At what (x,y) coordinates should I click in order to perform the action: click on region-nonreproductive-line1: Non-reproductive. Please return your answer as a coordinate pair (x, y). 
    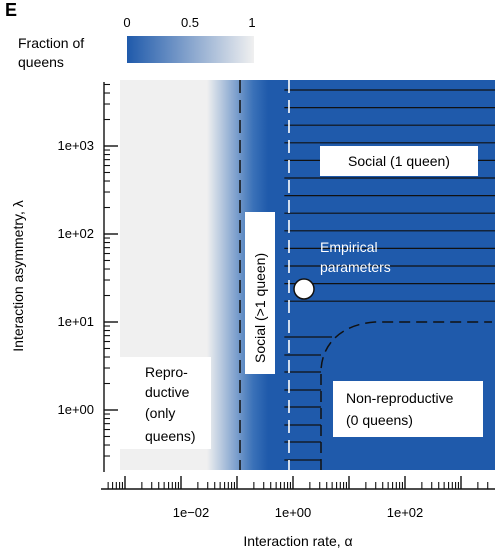
    Looking at the image, I should click on (400, 398).